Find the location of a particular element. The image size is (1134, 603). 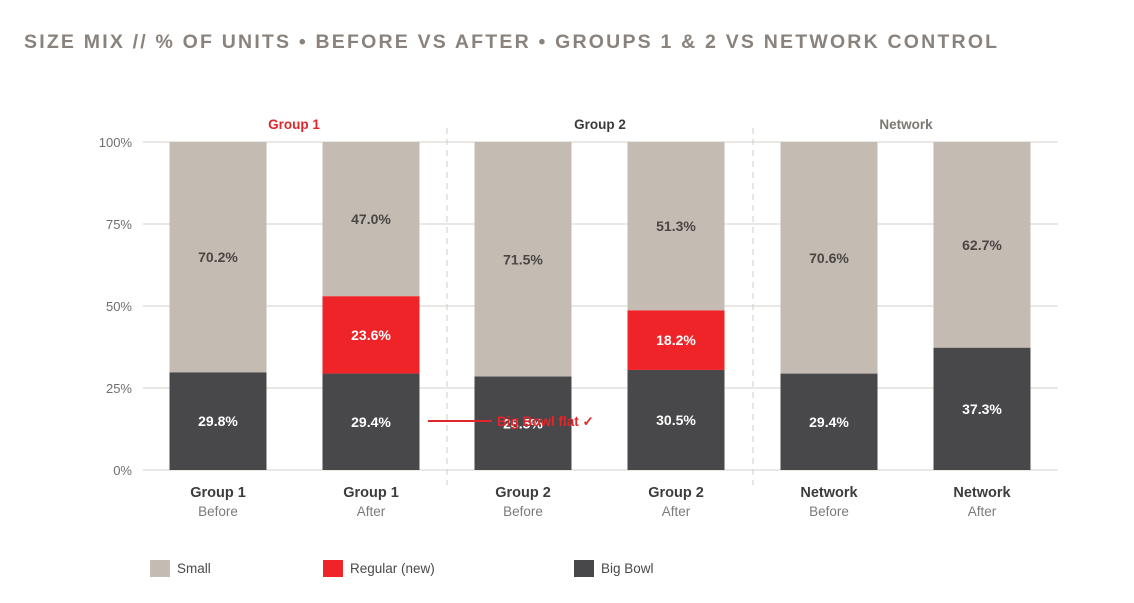

data-label: 18.2% is located at coordinates (676, 340).